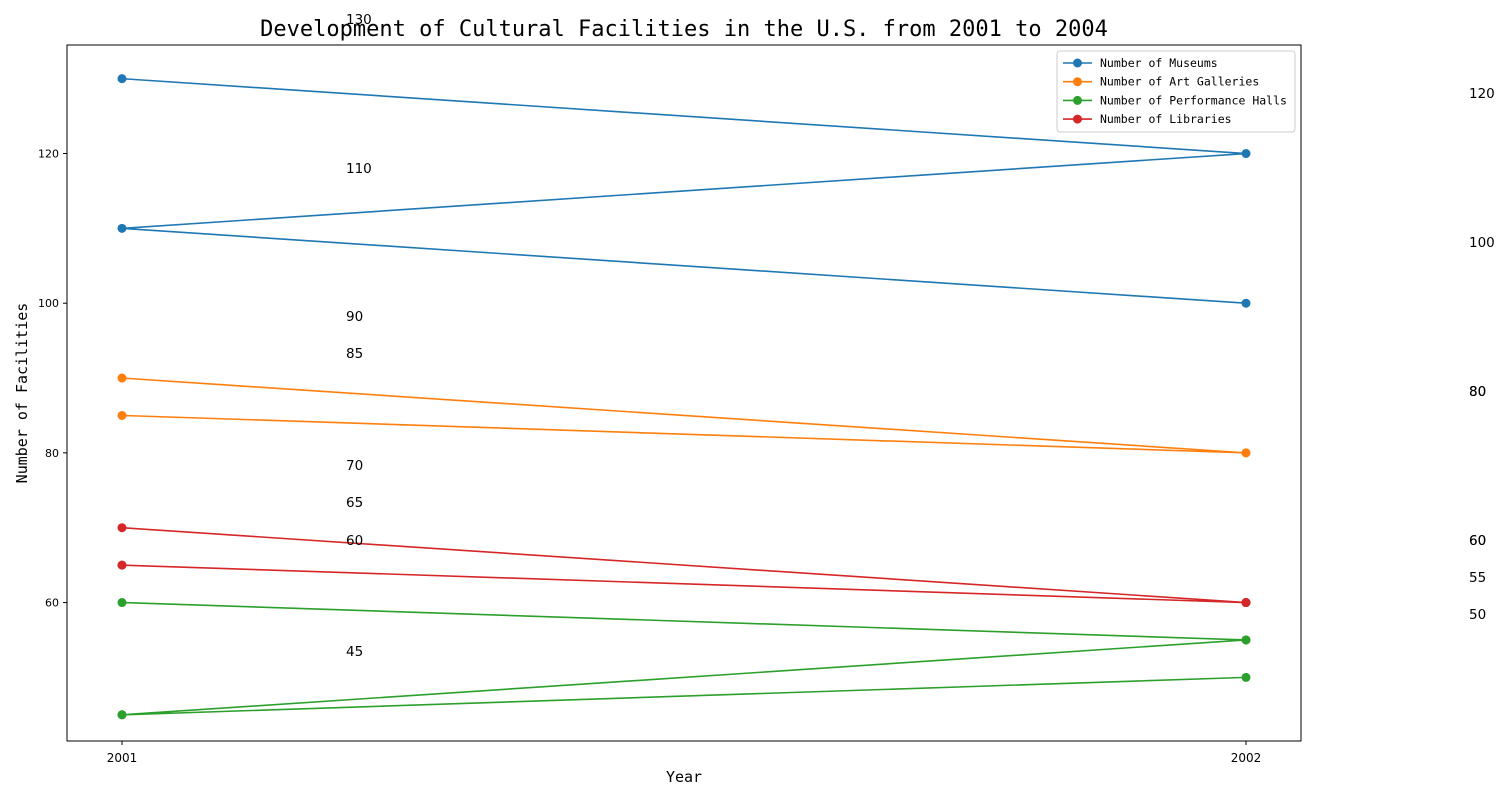 This screenshot has width=1500, height=800. I want to click on data-annotation-label: 120, so click(1482, 94).